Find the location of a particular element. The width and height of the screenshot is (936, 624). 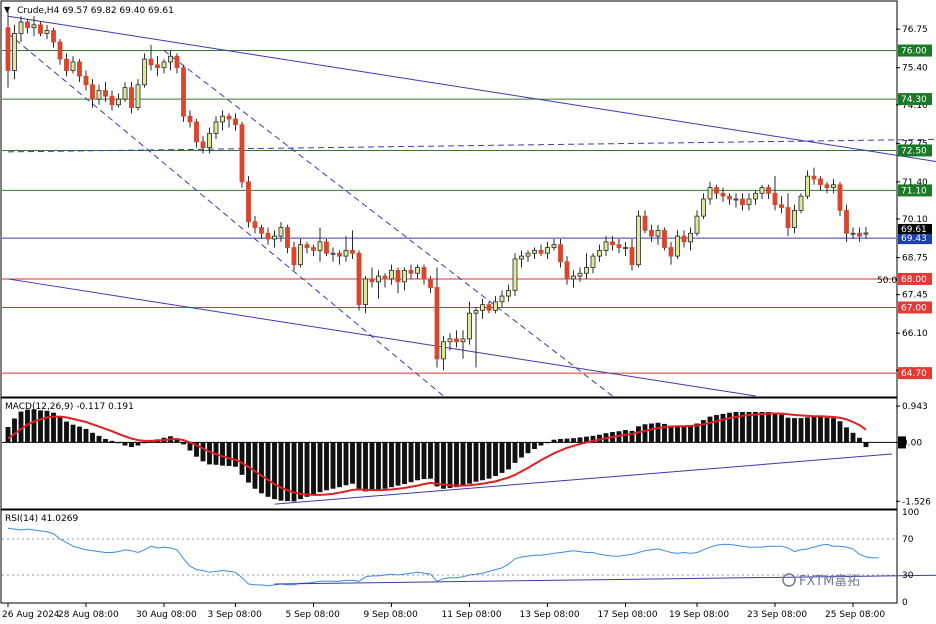

y-tick-label: 72.75 is located at coordinates (915, 144).